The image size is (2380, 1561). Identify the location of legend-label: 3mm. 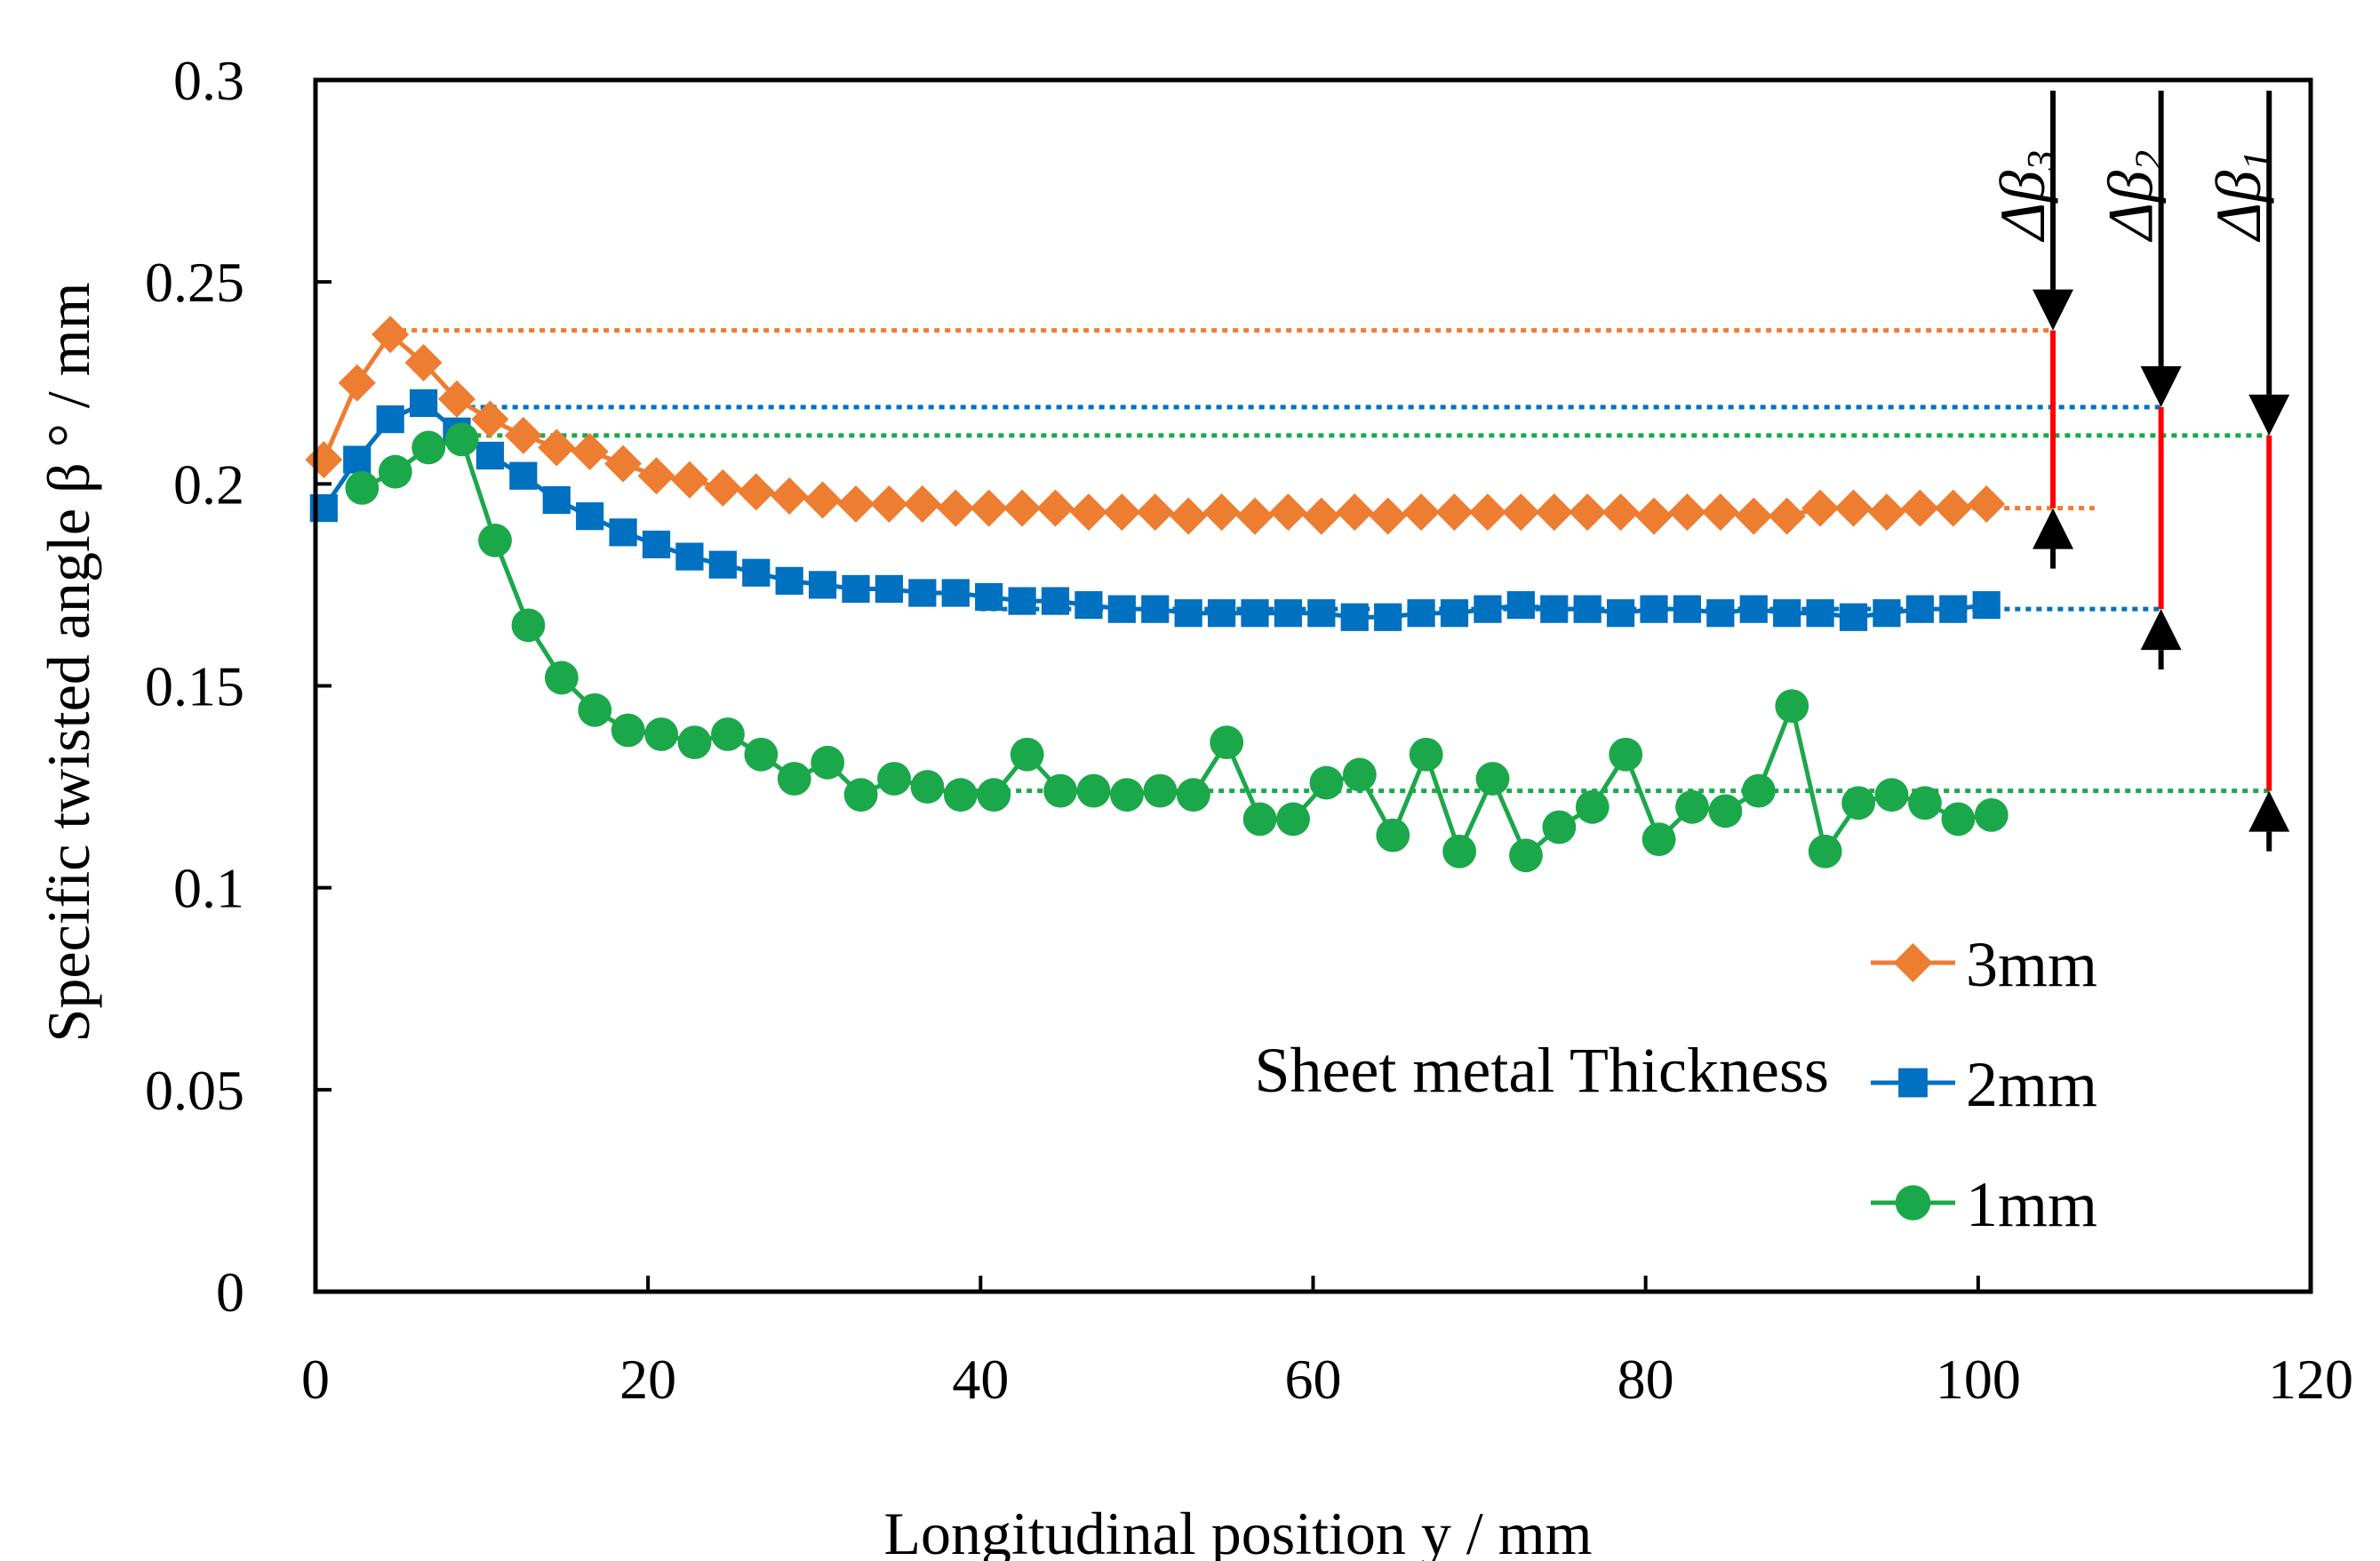
(2031, 964).